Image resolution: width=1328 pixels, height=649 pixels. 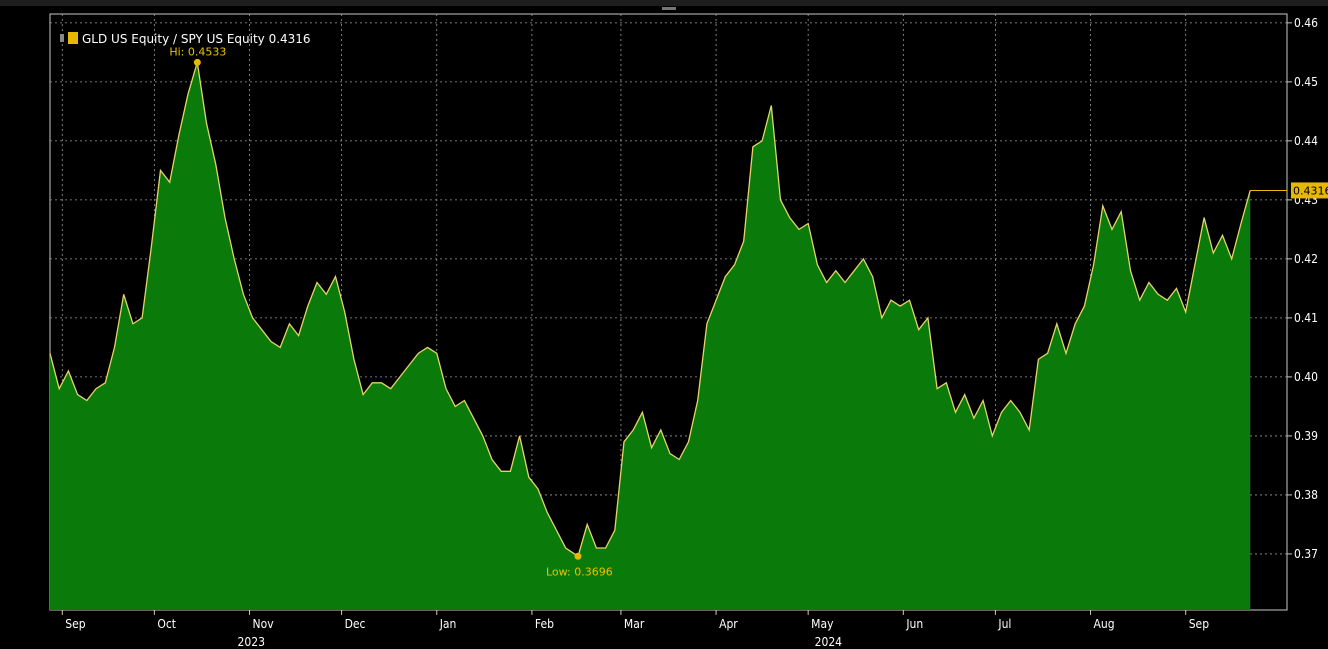 I want to click on low-label: Low: 0.3696, so click(x=579, y=571).